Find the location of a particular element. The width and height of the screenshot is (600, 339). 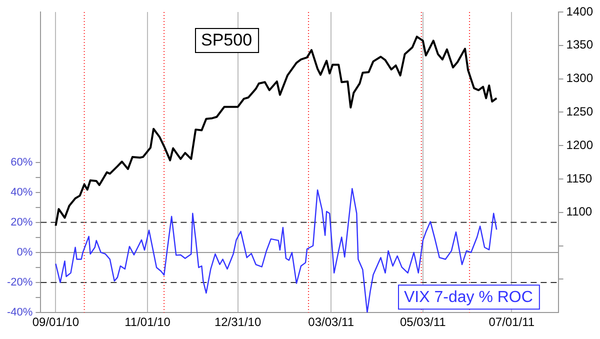

x-tick-label: 05/03/11 is located at coordinates (423, 322).